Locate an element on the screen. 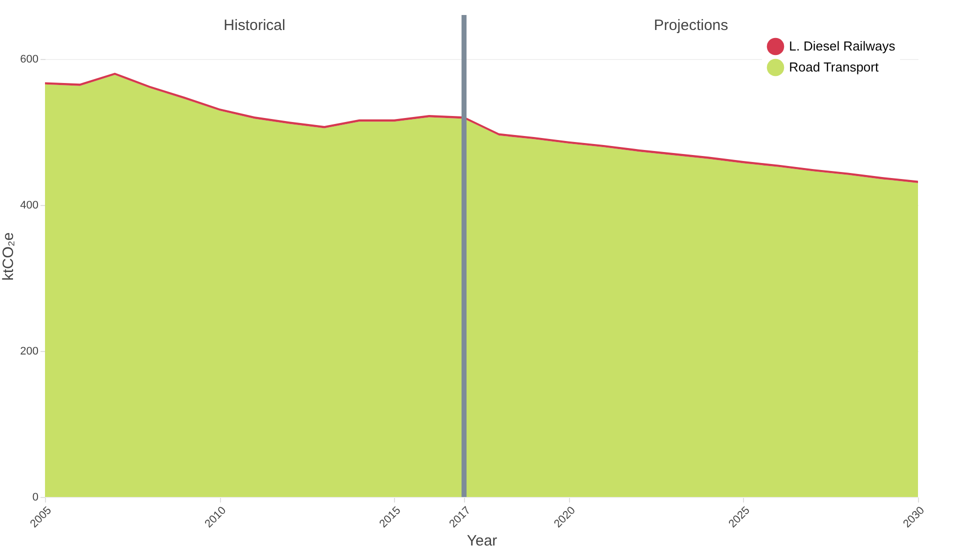  y-tick-label: 0 is located at coordinates (35, 498).